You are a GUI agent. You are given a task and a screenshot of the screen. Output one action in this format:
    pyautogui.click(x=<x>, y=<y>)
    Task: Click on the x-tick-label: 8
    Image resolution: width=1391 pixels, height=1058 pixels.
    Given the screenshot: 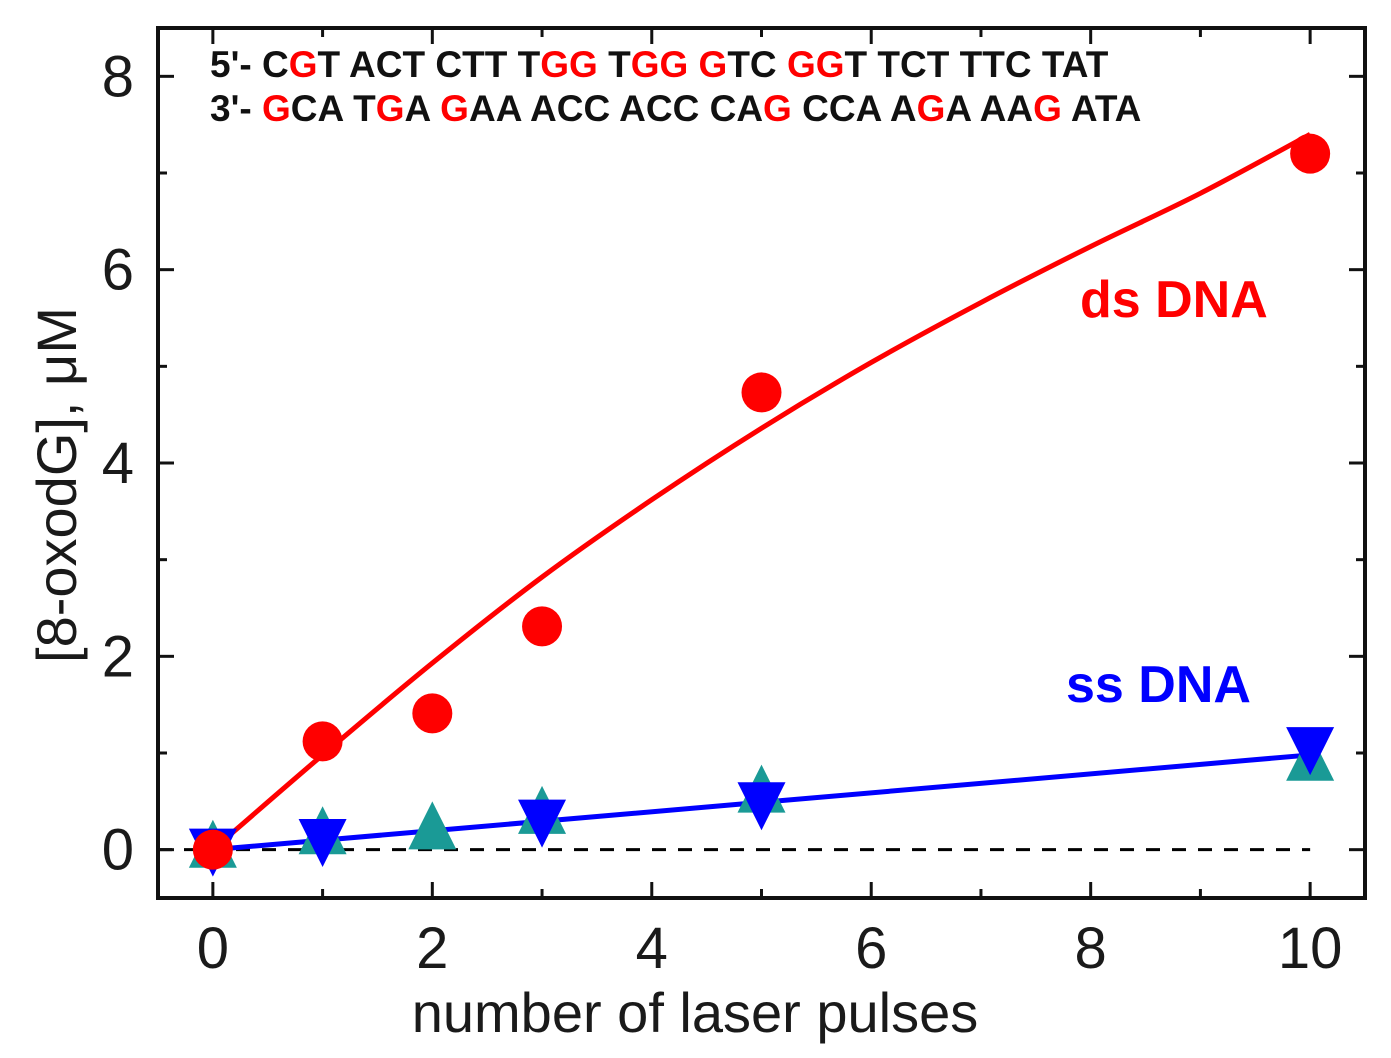 What is the action you would take?
    pyautogui.click(x=1091, y=948)
    